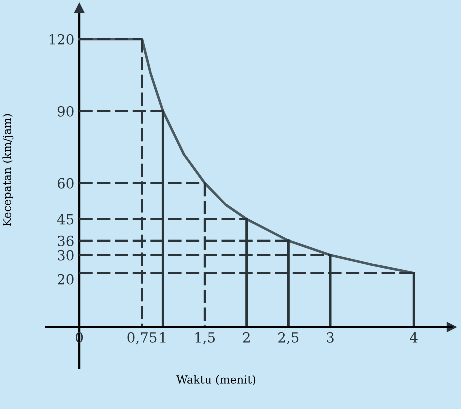 The width and height of the screenshot is (461, 409). Describe the element at coordinates (414, 337) in the screenshot. I see `x-tick-label: 4` at that location.